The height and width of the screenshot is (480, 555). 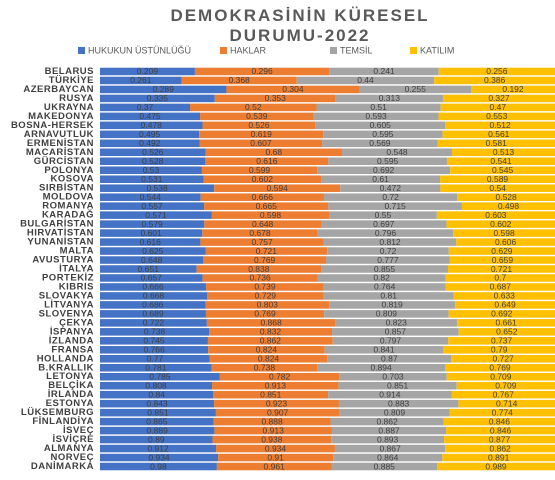 I want to click on data-label: 0.649, so click(x=505, y=305).